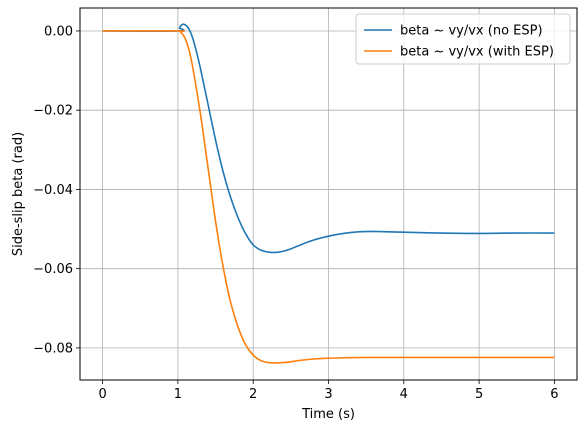 The image size is (587, 432). I want to click on y-tick-label: −0.02, so click(53, 111).